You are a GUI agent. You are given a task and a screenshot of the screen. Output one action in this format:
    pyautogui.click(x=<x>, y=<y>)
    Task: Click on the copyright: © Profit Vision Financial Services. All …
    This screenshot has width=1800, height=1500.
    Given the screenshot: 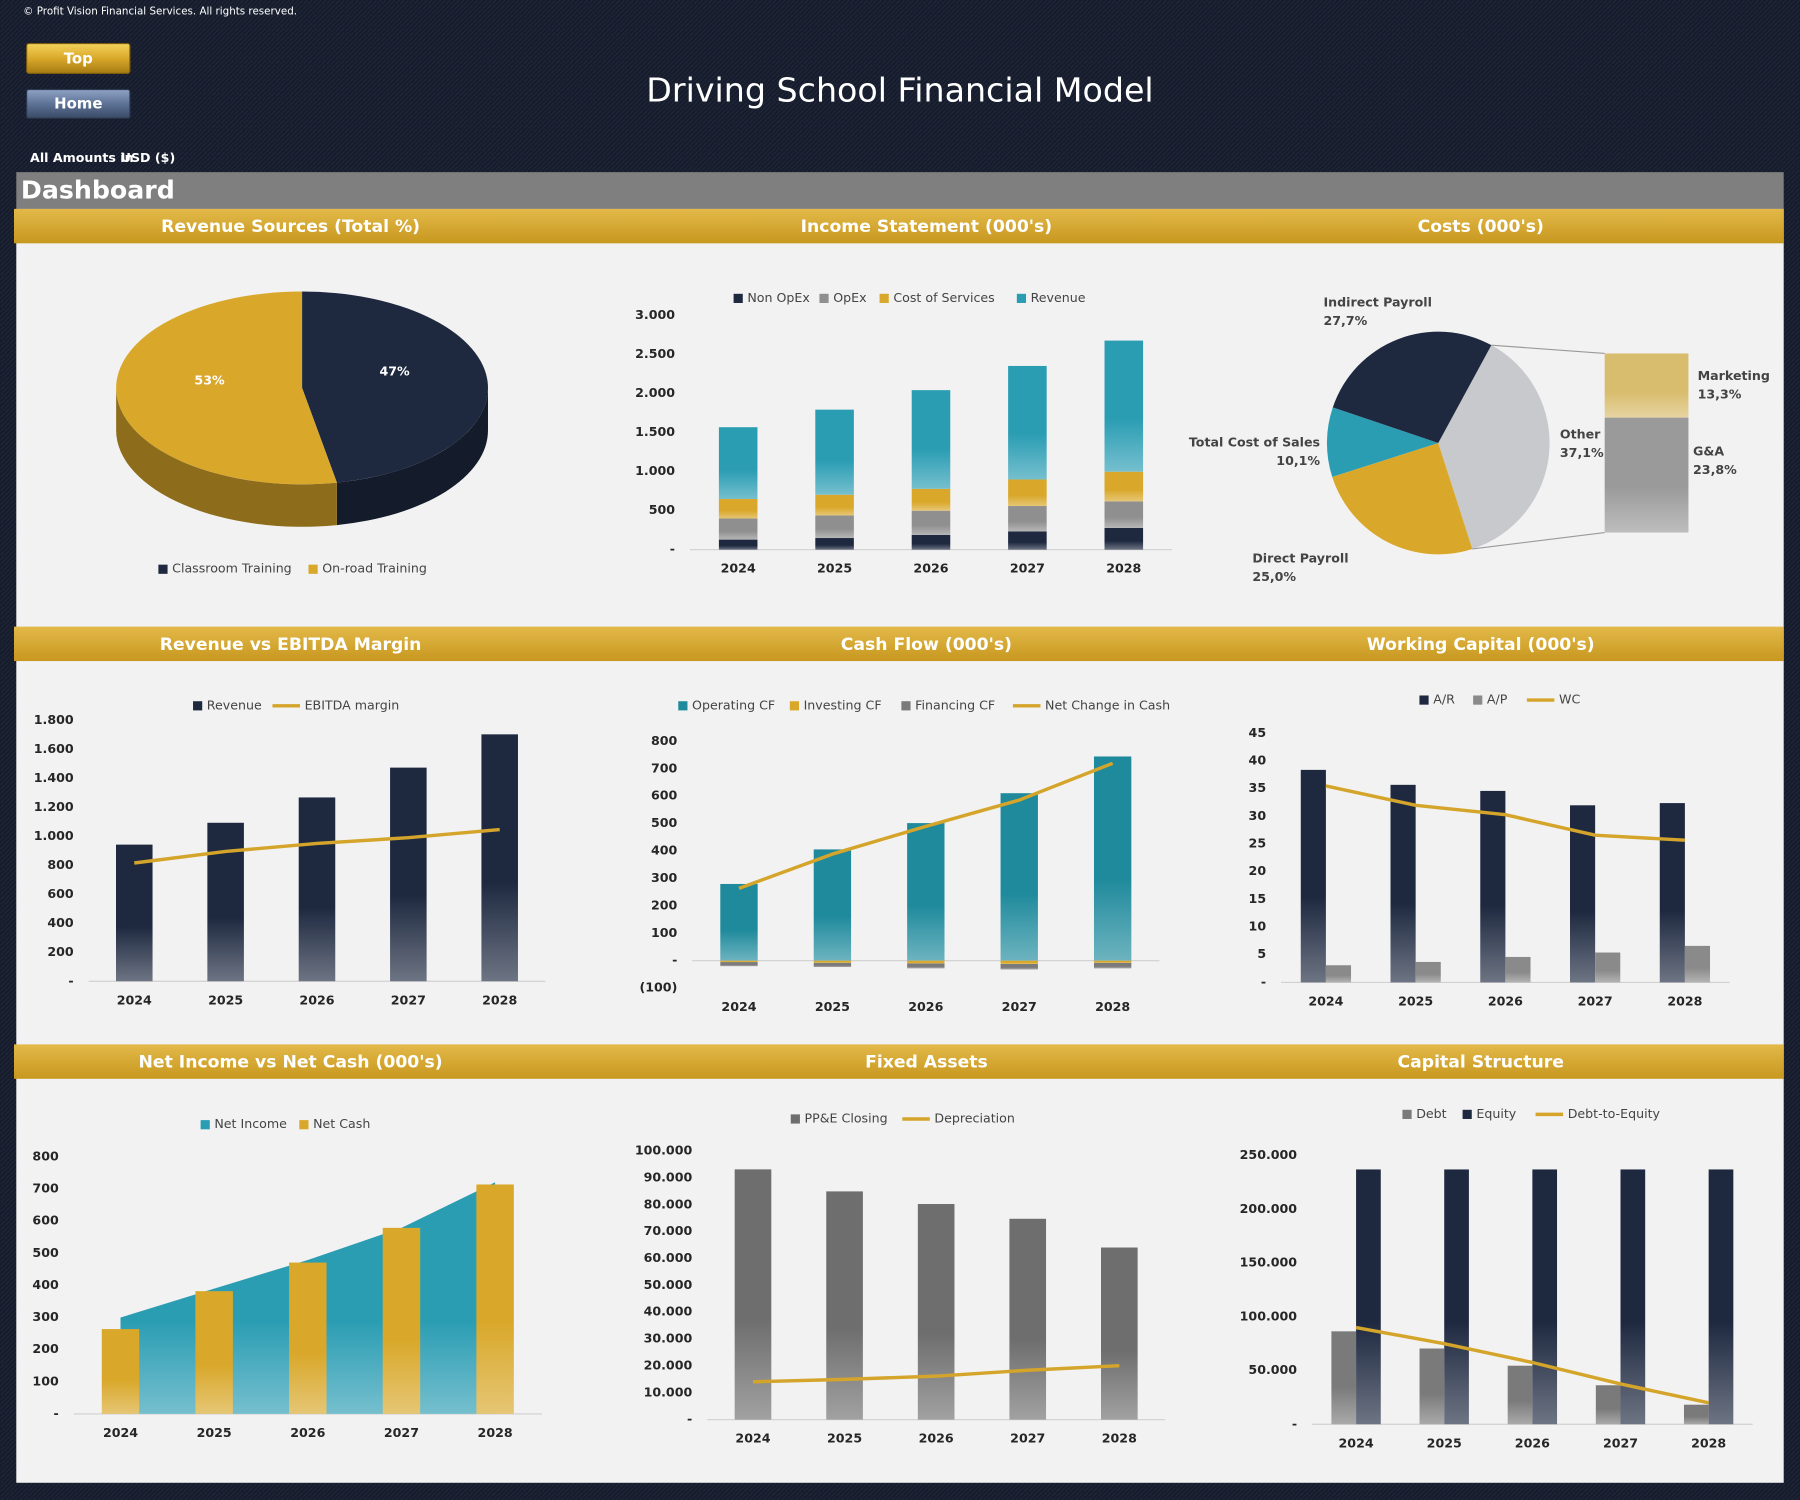 What is the action you would take?
    pyautogui.click(x=160, y=11)
    